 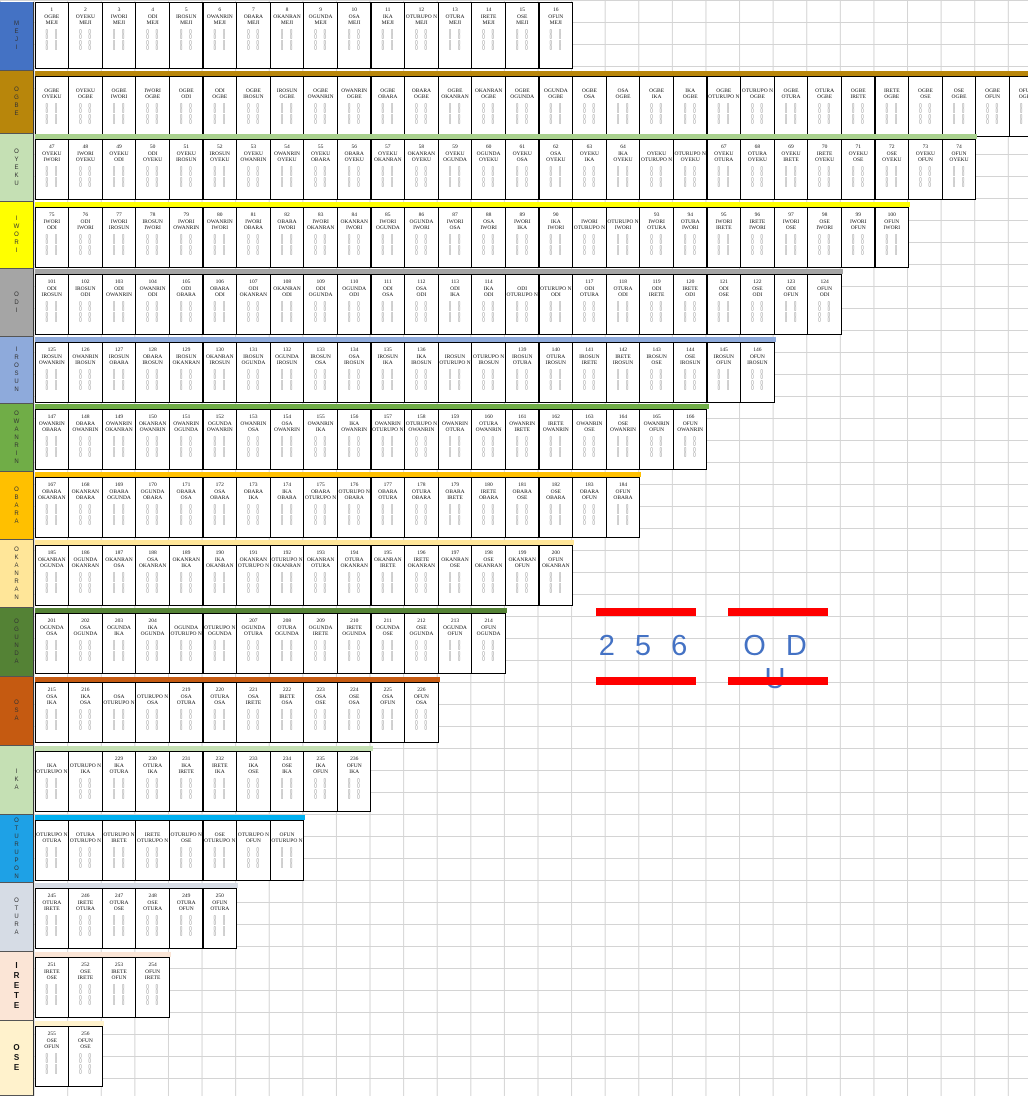 I want to click on odu-cell: 10 OSA MEJI ▯ ▯ ▯ ▯ ▯ ▯ ▯ ▯, so click(x=354, y=35).